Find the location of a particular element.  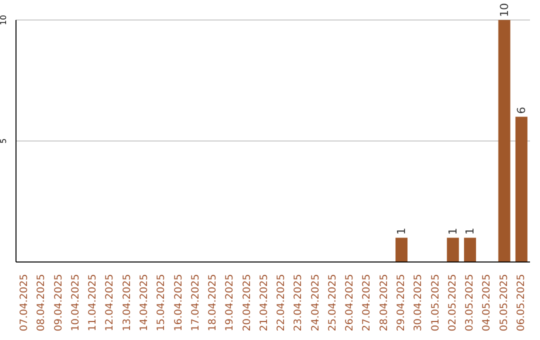

x-tick-label: 25.04.2025 is located at coordinates (332, 303).